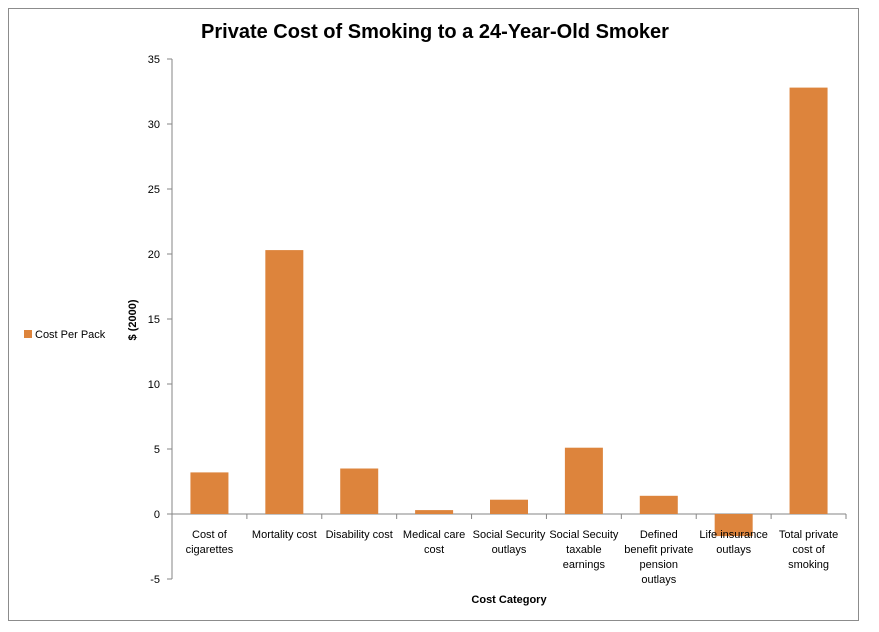 The width and height of the screenshot is (879, 632). I want to click on category-label: Life insurance outlays, so click(733, 542).